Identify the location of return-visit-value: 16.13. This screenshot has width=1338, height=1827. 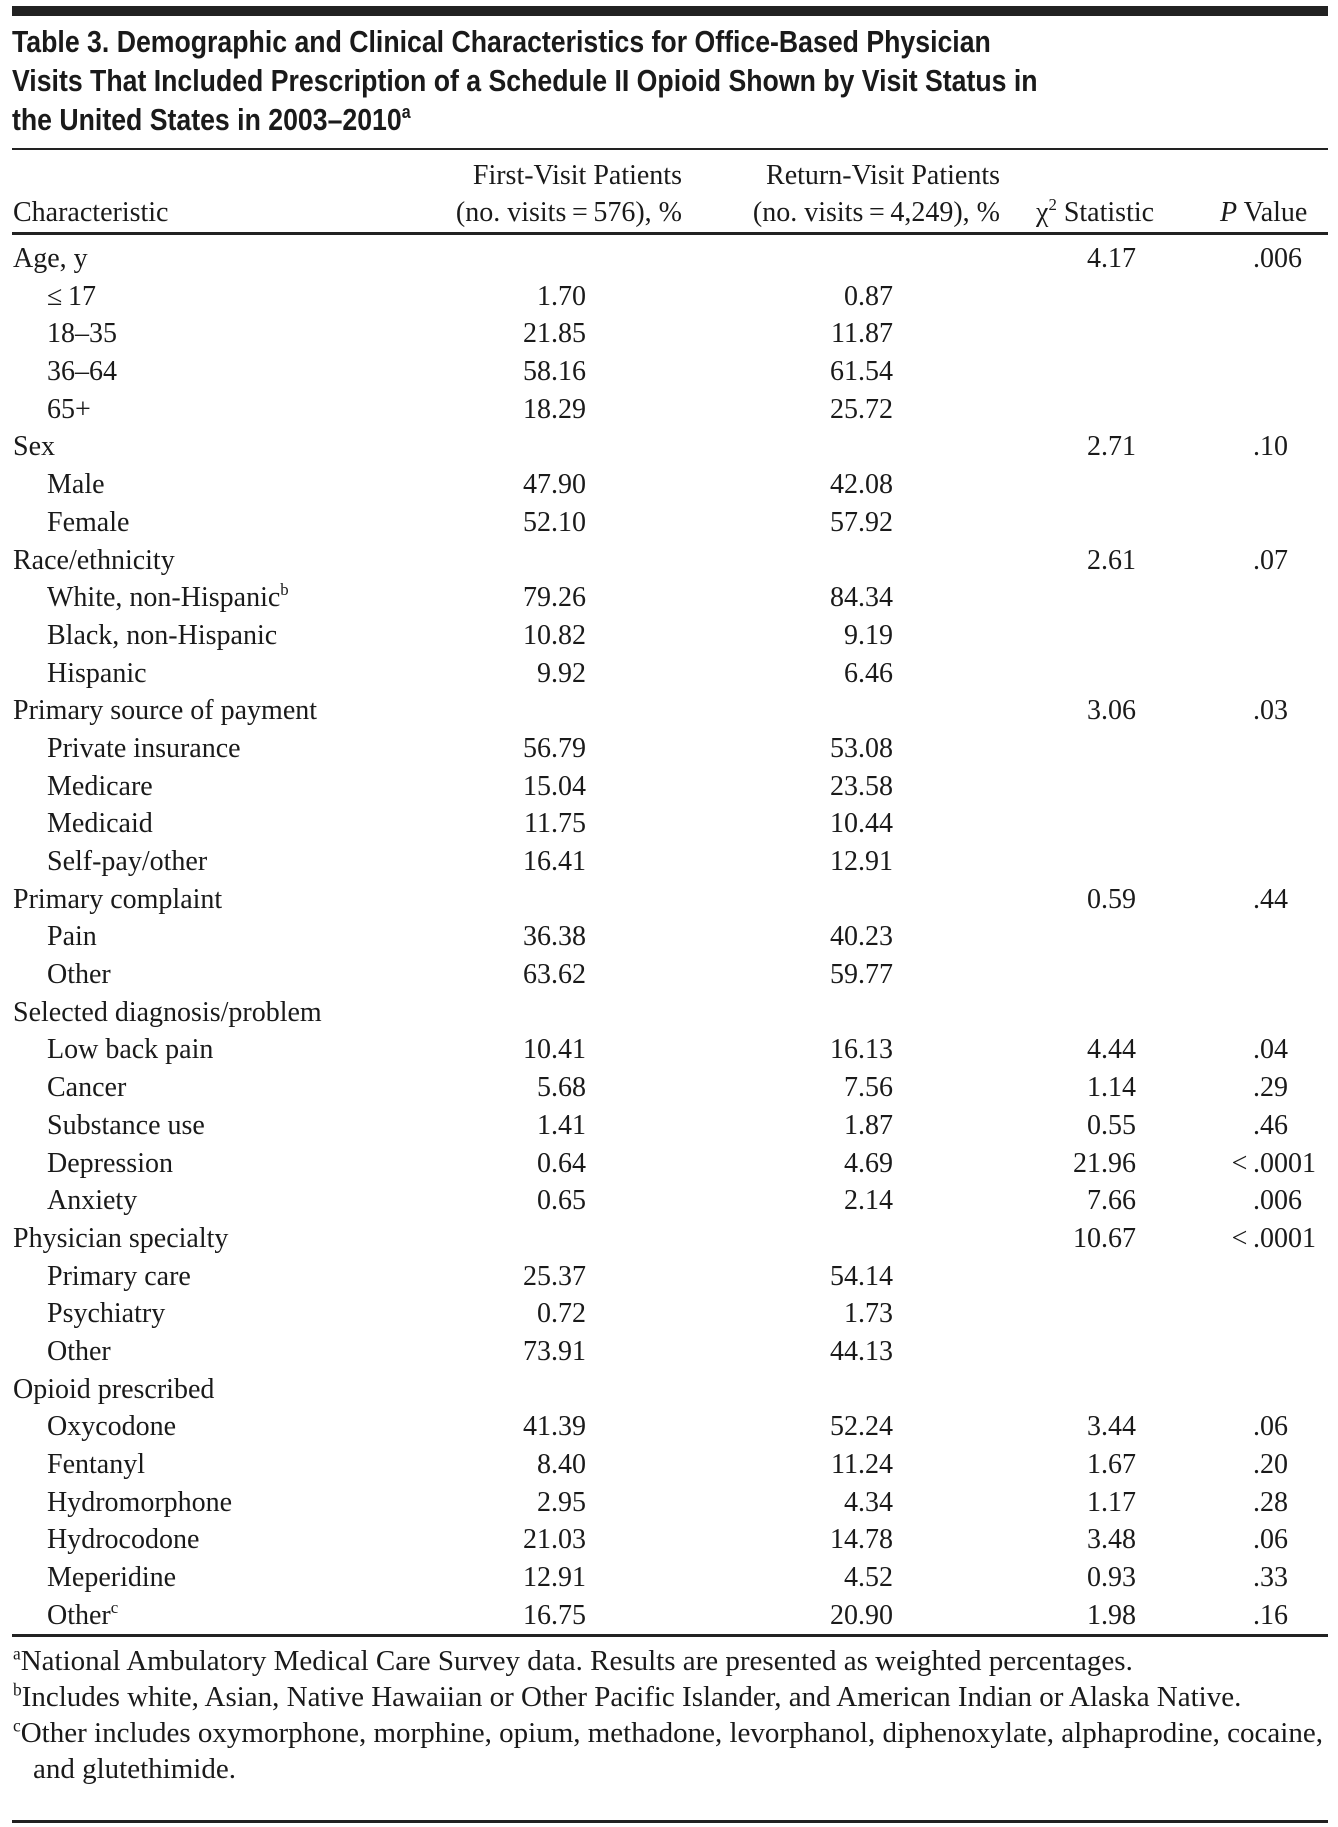
(861, 1050).